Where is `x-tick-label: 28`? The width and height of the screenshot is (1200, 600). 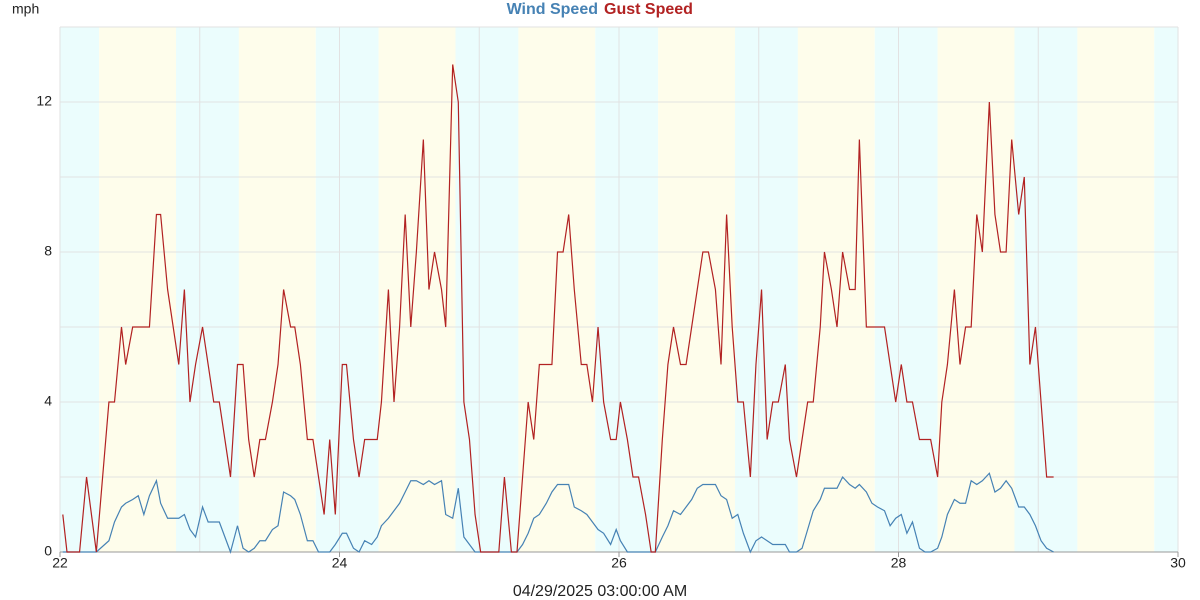
x-tick-label: 28 is located at coordinates (899, 563).